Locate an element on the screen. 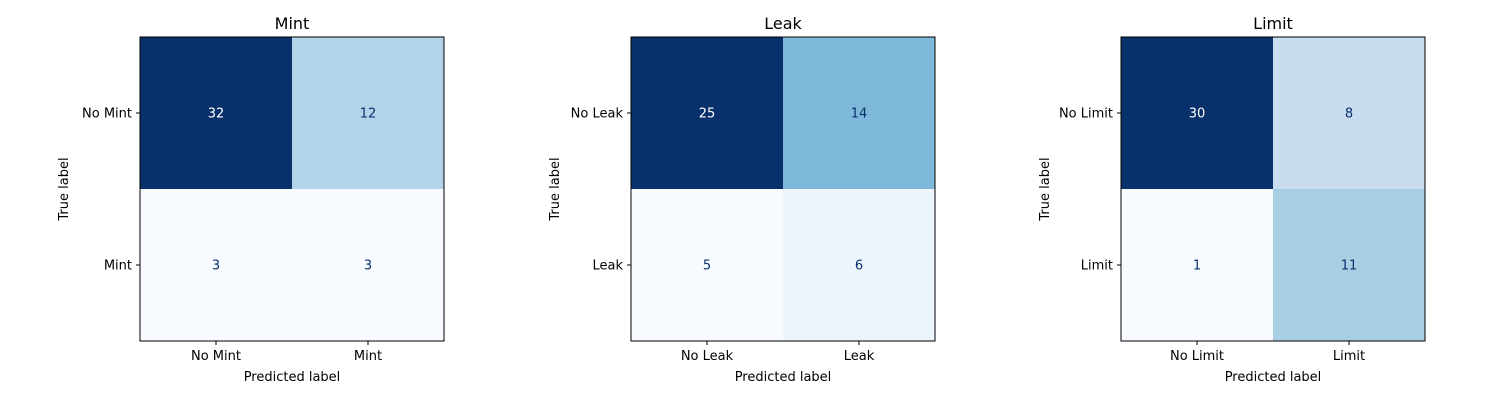  y-tick-label: No Mint is located at coordinates (107, 114).